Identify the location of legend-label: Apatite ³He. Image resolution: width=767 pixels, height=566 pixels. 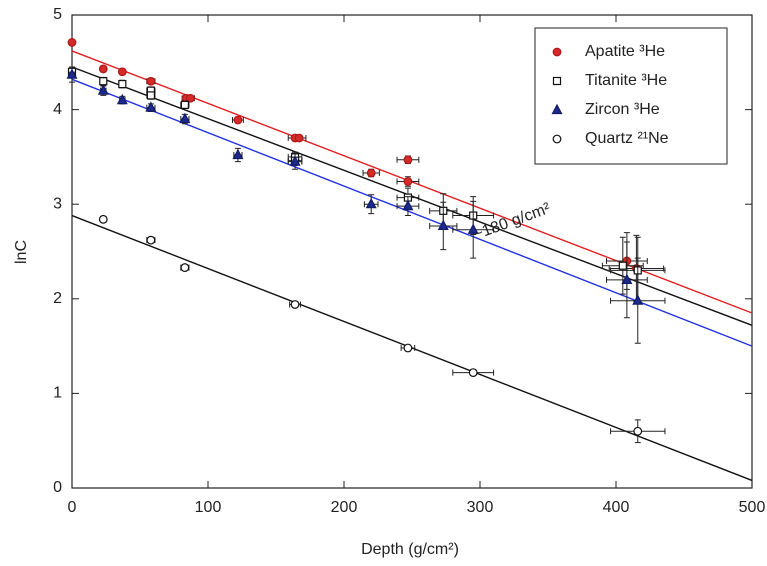
(625, 51).